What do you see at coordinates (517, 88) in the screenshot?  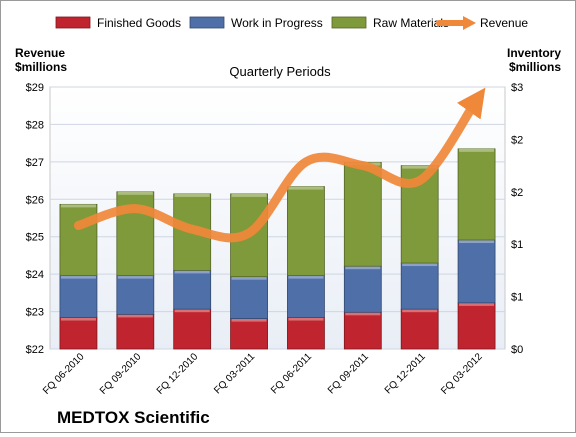 I see `right-tick-label: $3` at bounding box center [517, 88].